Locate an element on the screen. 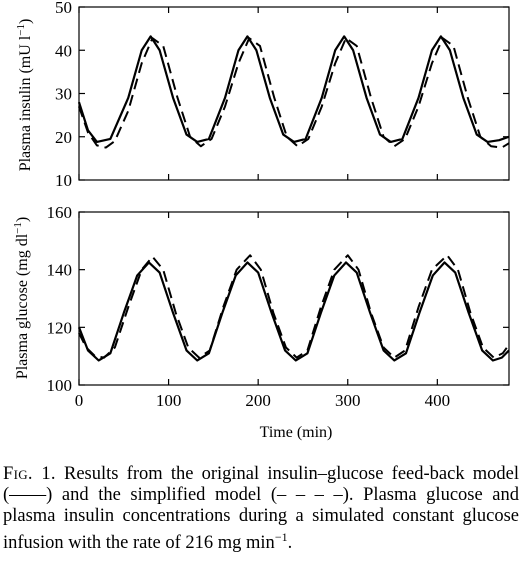  glucose-y-axis-label-sup: −1 is located at coordinates (18, 228).